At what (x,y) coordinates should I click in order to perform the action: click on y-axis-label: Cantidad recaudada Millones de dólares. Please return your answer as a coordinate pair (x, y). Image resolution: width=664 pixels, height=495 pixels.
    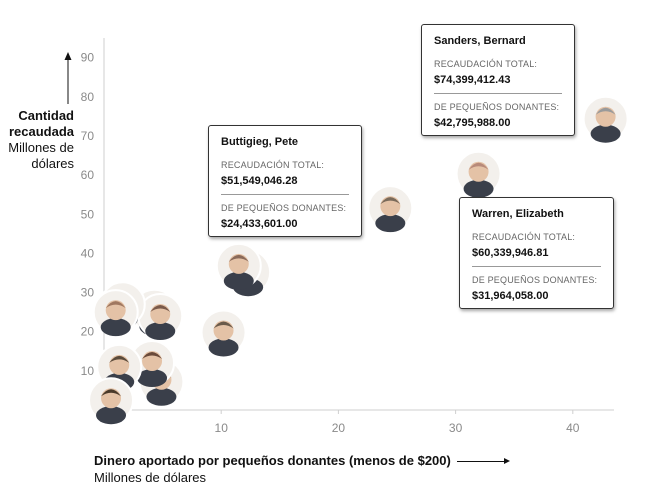
    Looking at the image, I should click on (39, 140).